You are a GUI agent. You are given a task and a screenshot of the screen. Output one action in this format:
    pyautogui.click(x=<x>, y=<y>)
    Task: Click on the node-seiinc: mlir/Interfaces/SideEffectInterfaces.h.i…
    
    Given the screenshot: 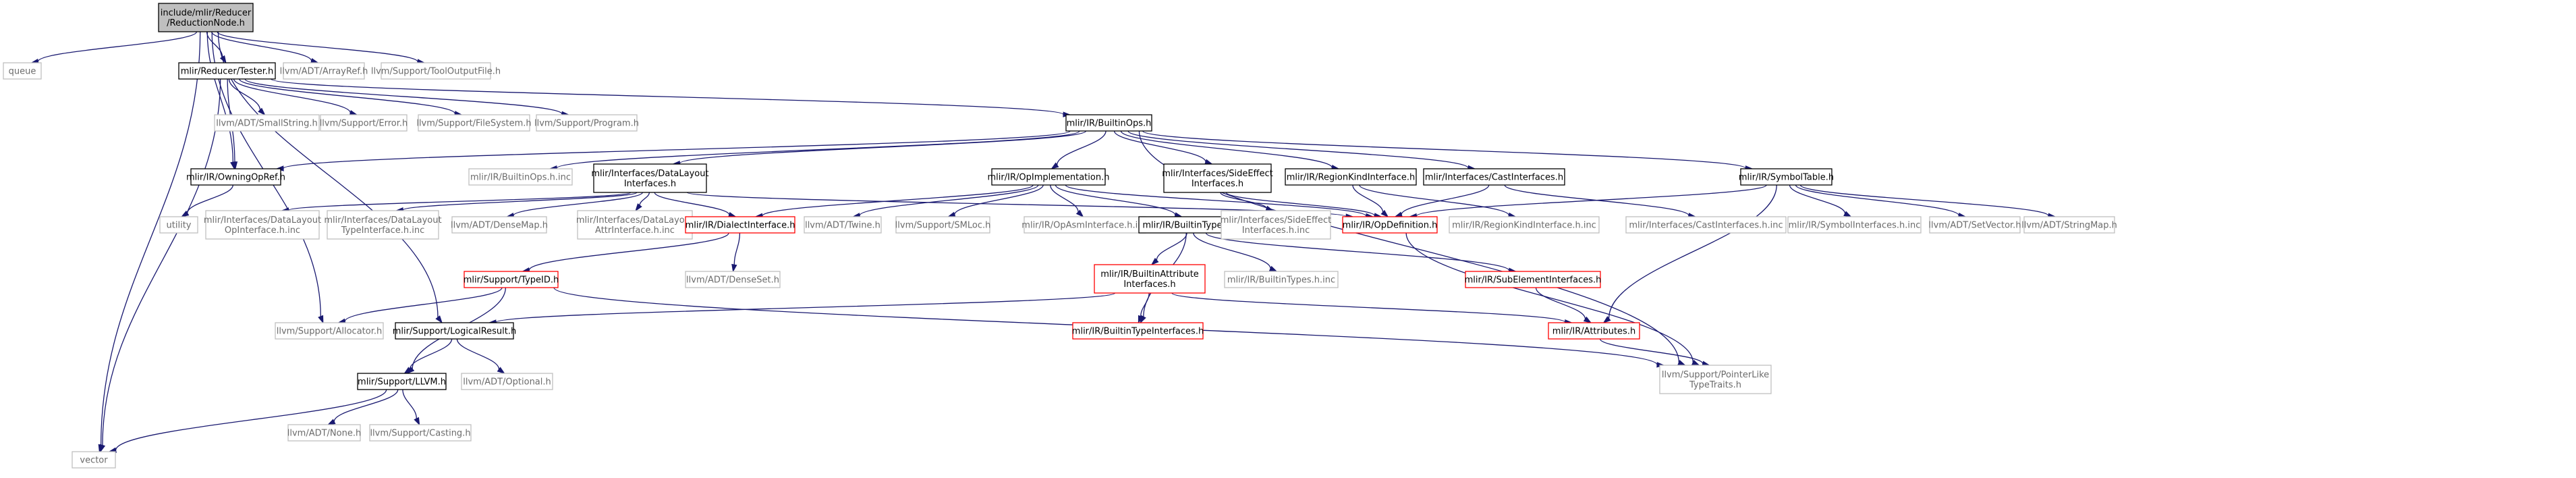 What is the action you would take?
    pyautogui.click(x=1276, y=225)
    